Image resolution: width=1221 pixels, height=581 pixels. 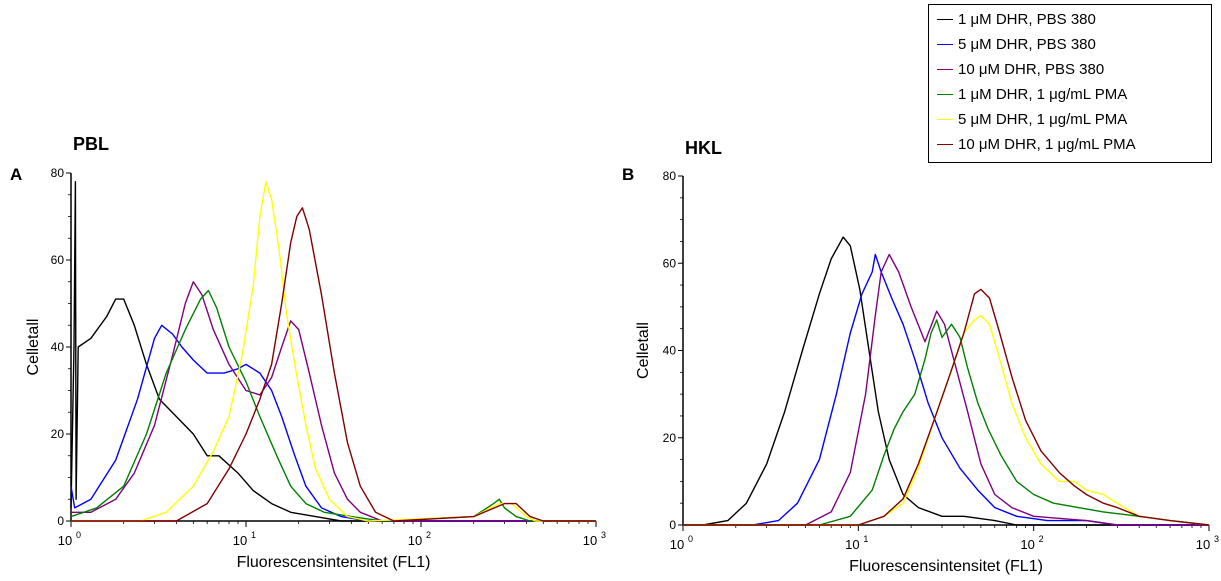 I want to click on legend-label: 1 μM DHR, 1 μg/mL PMA, so click(x=1043, y=94).